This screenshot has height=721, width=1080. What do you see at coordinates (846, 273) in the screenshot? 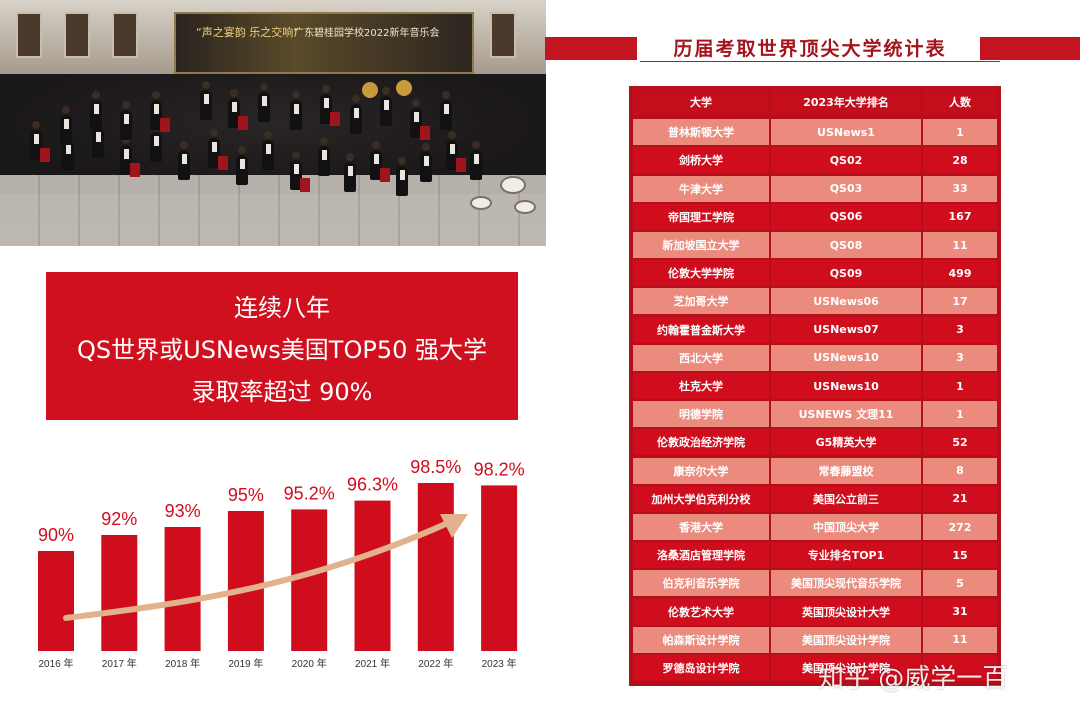
I see `cell-ranking: QS09` at bounding box center [846, 273].